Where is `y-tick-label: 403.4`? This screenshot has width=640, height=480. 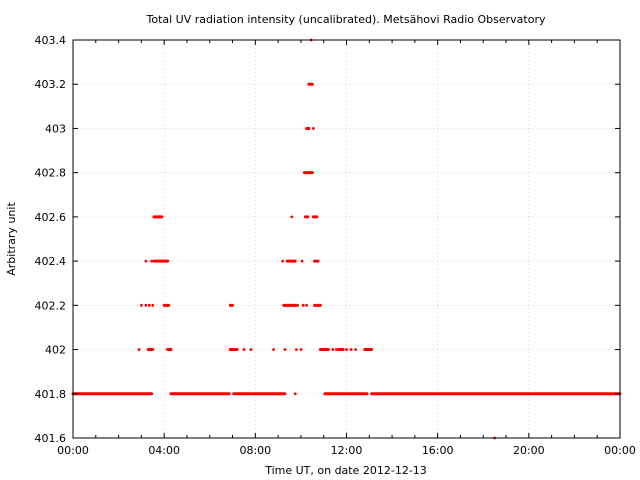
y-tick-label: 403.4 is located at coordinates (51, 40).